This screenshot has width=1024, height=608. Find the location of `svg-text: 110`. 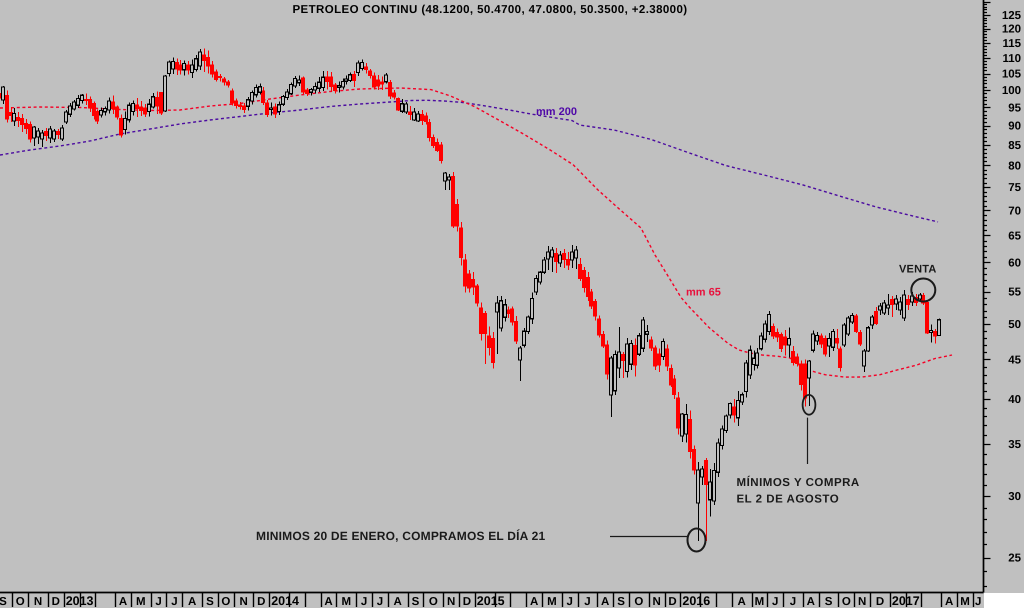

svg-text: 110 is located at coordinates (1011, 59).